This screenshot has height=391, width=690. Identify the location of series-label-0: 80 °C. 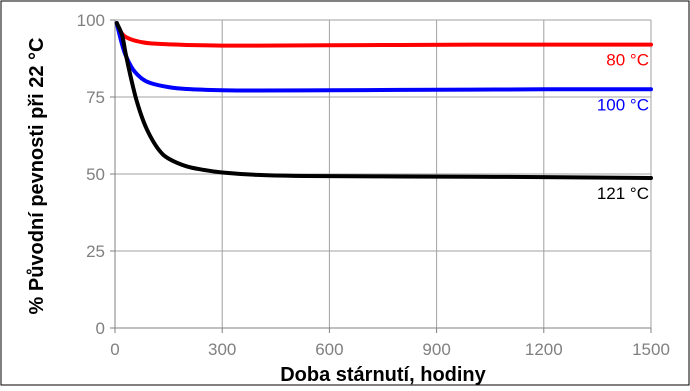
(627, 60).